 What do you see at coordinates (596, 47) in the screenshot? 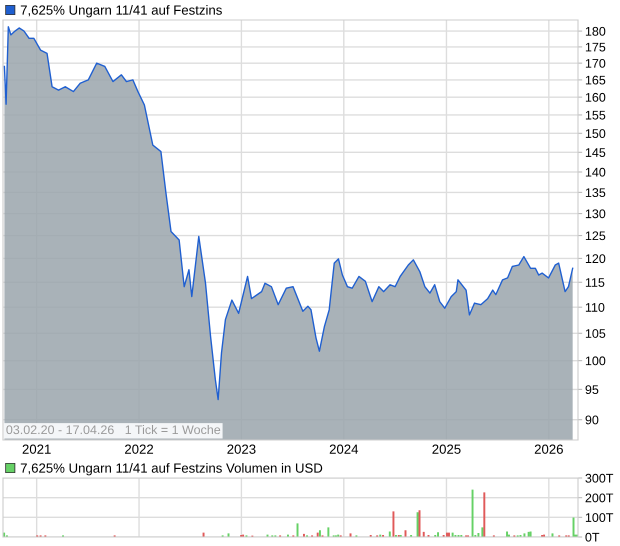
I see `y-tick-label: 175` at bounding box center [596, 47].